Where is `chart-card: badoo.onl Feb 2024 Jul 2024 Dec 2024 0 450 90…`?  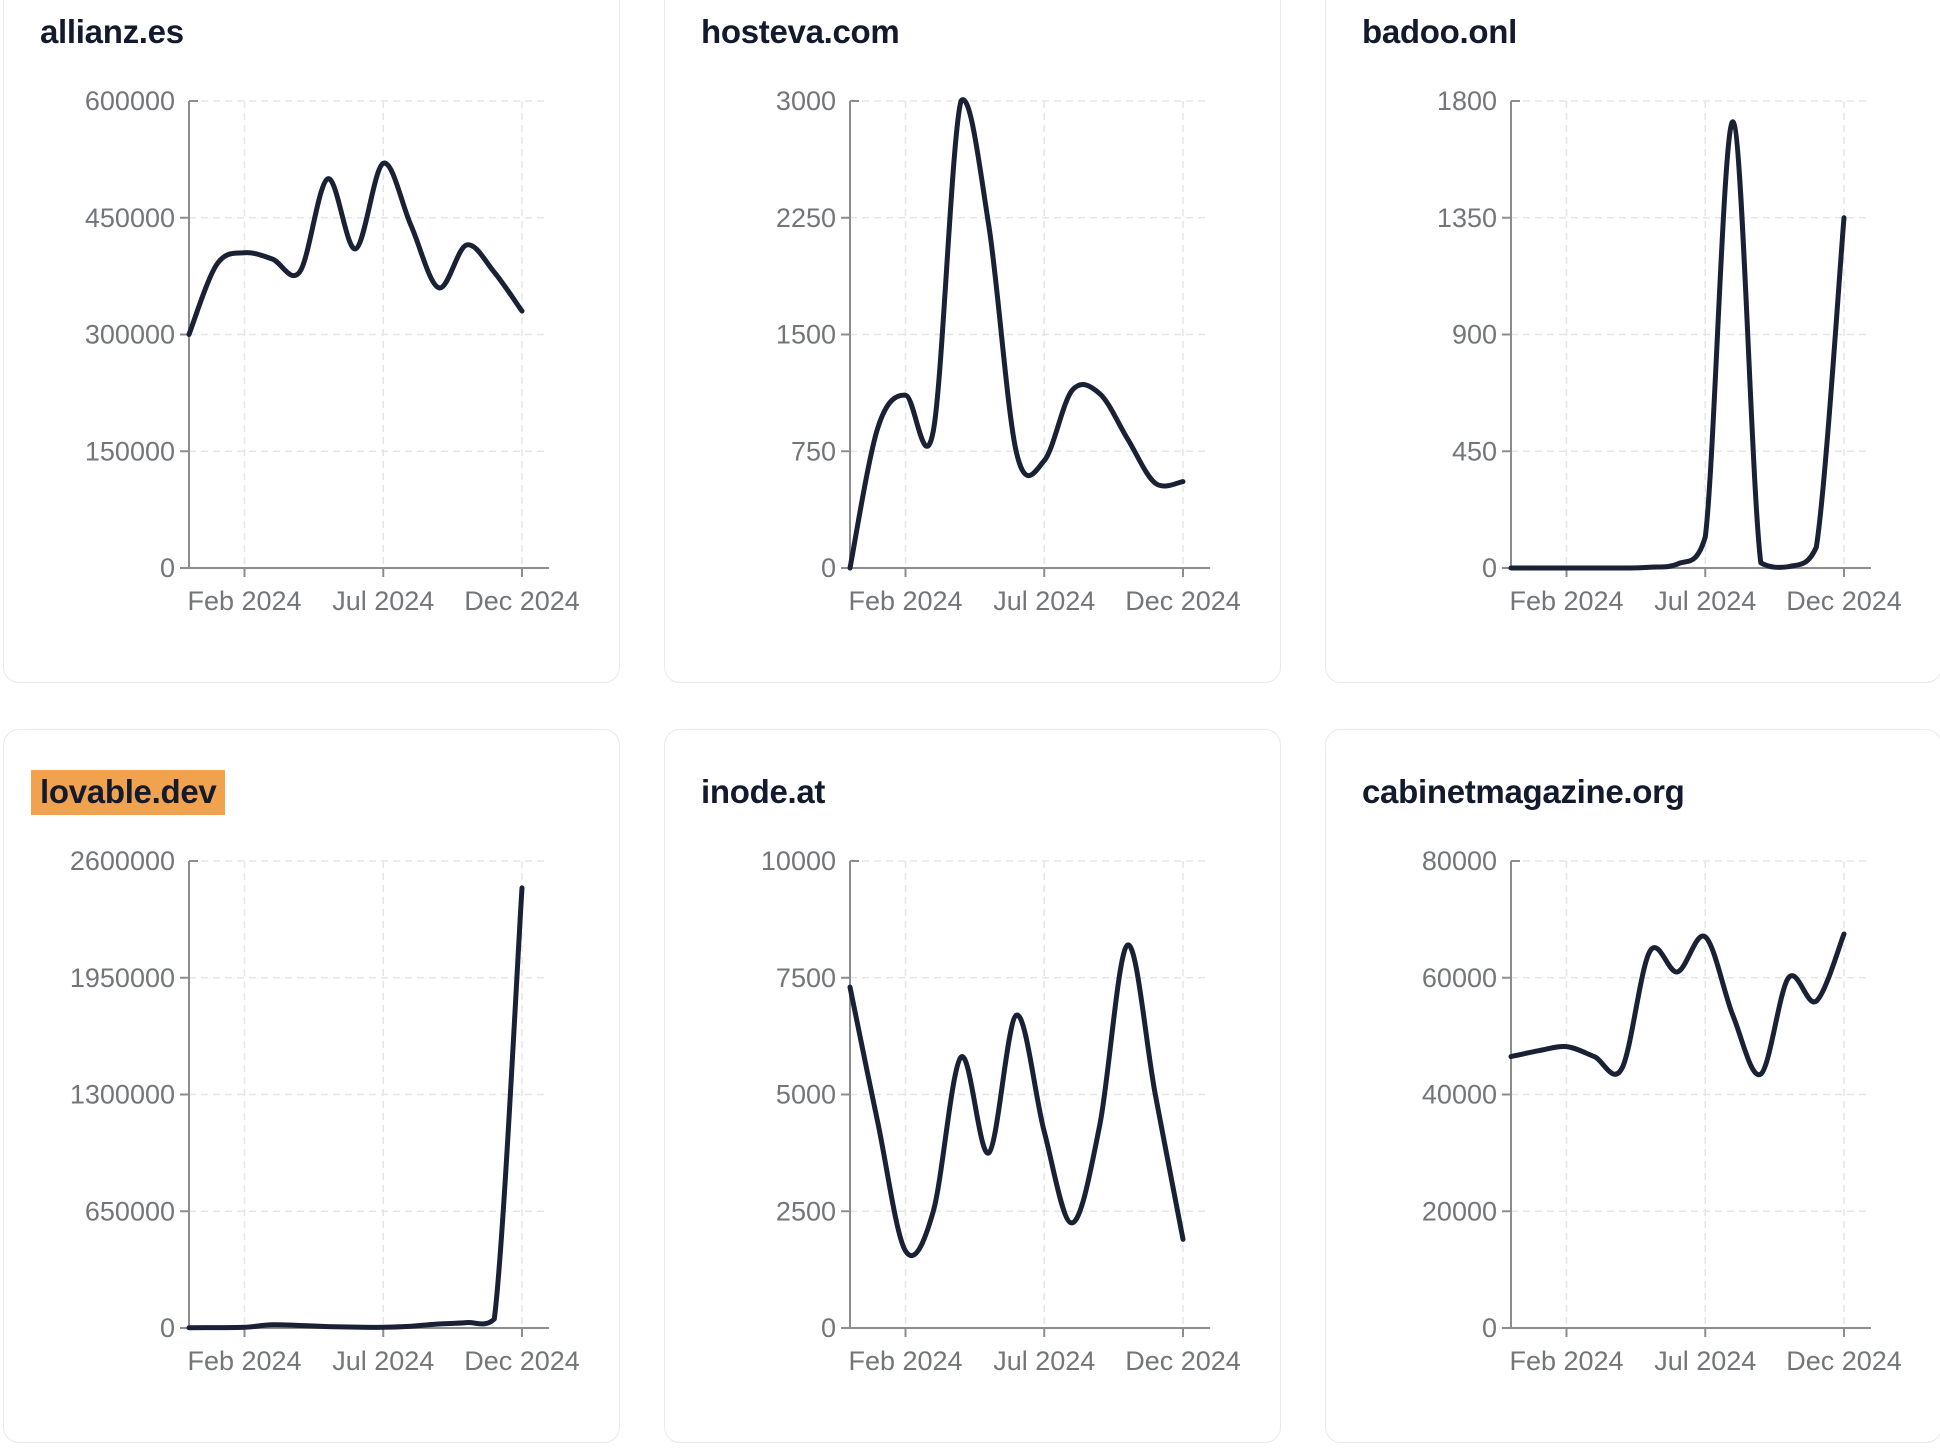
chart-card: badoo.onl Feb 2024 Jul 2024 Dec 2024 0 450 90… is located at coordinates (1632, 341).